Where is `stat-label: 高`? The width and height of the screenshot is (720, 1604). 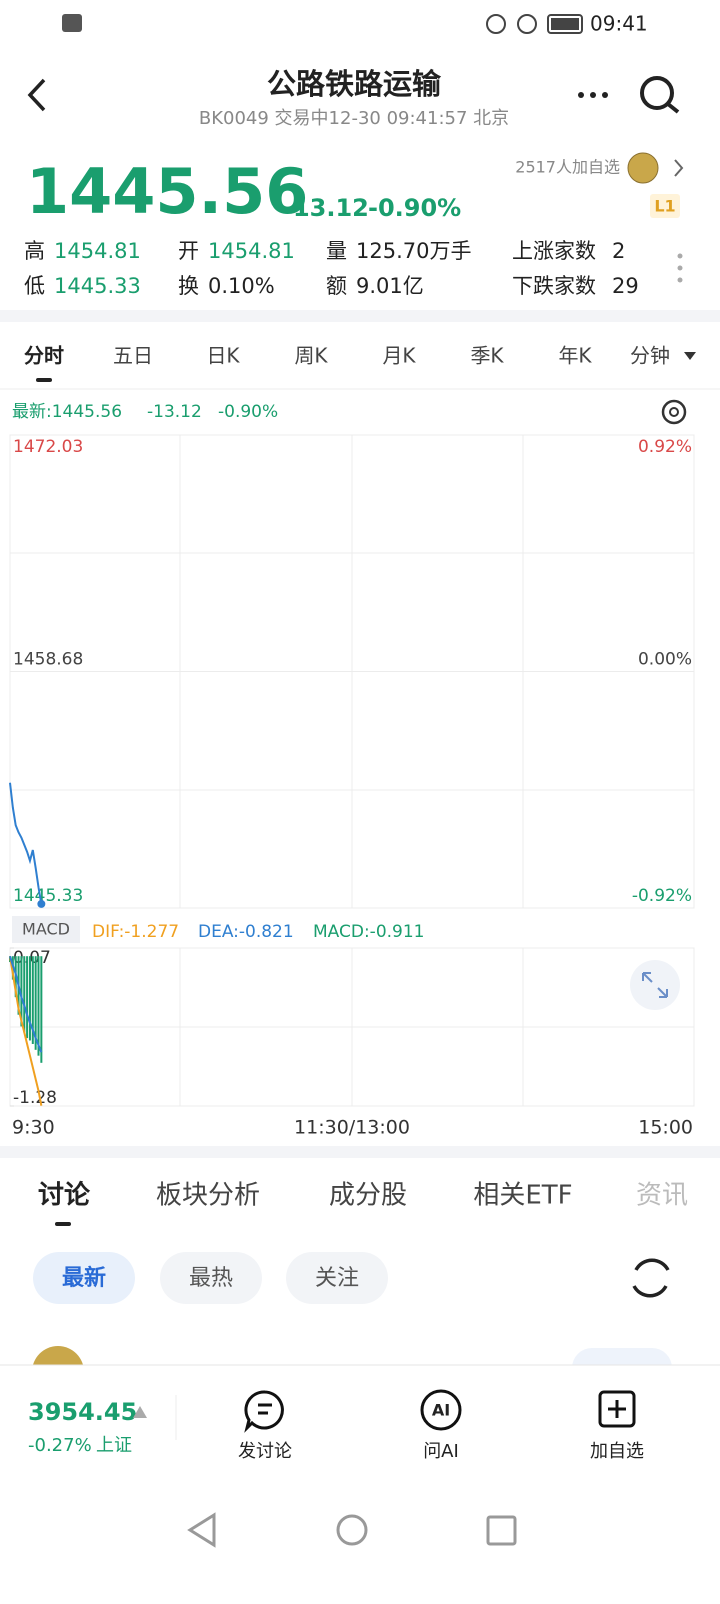
stat-label: 高 is located at coordinates (34, 251).